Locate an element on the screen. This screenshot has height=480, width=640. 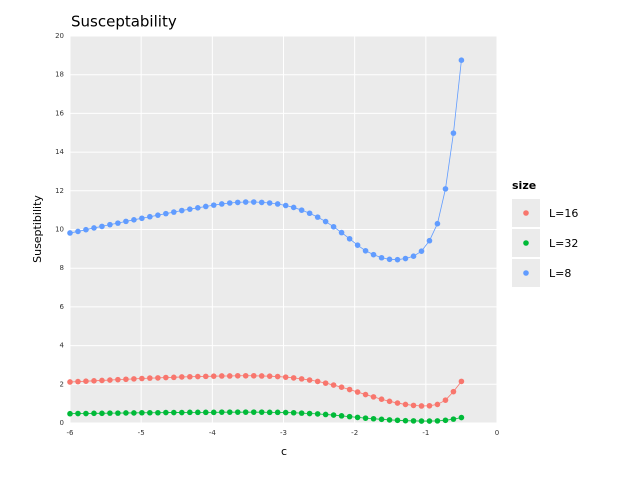
legend-title: size is located at coordinates (524, 185).